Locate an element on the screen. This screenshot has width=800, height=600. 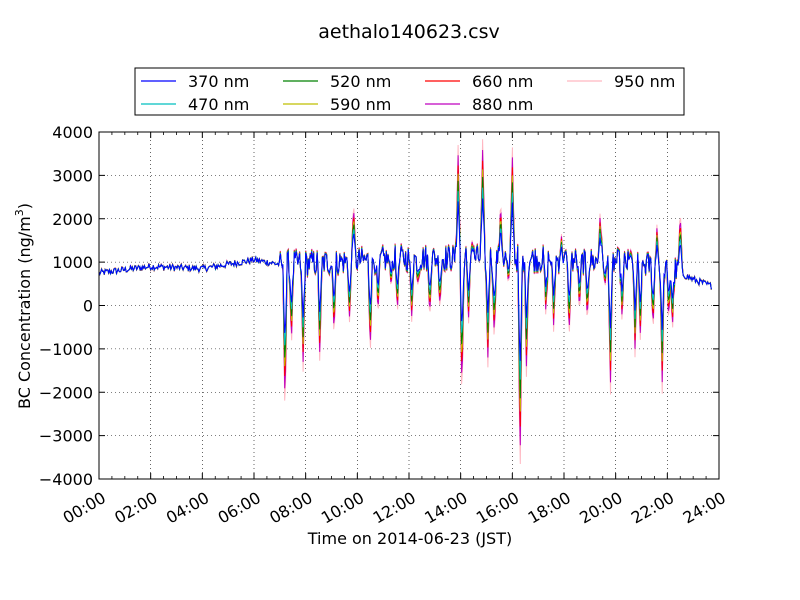
y-tick-label: 0 is located at coordinates (88, 306).